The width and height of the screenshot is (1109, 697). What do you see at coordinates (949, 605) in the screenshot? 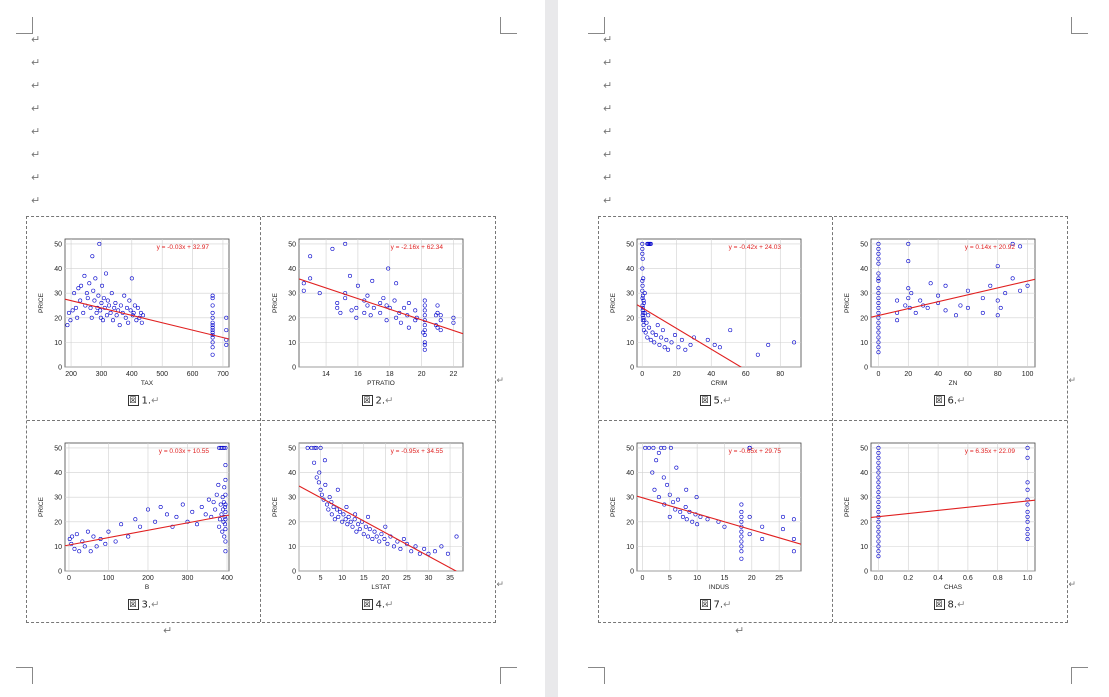
I see `figure-caption-8: 図 8.↵` at bounding box center [949, 605].